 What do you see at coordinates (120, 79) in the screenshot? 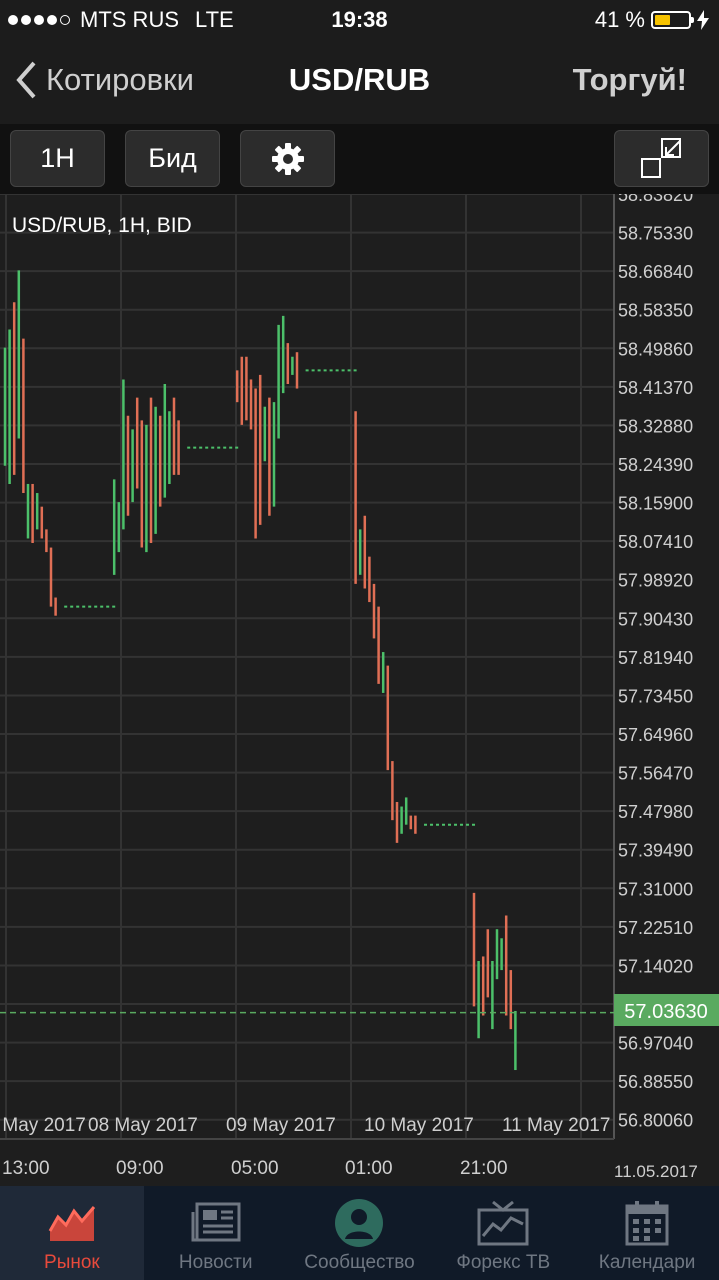
I see `back-button-label: Котировки` at bounding box center [120, 79].